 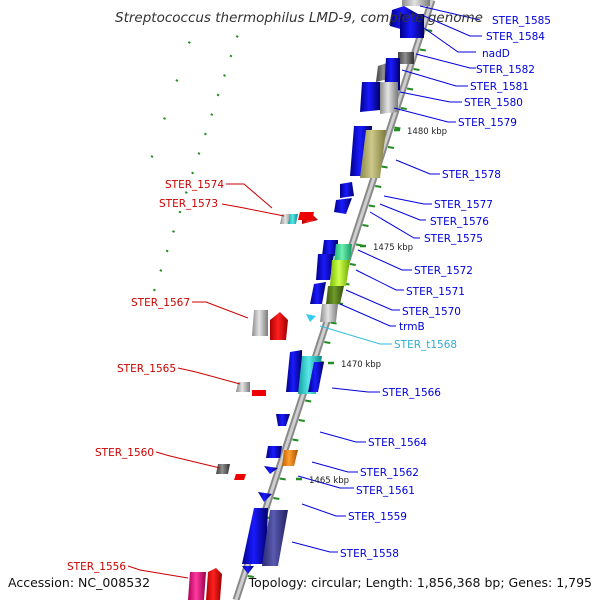 I want to click on label-ster-1570: STER_1570, so click(x=431, y=312).